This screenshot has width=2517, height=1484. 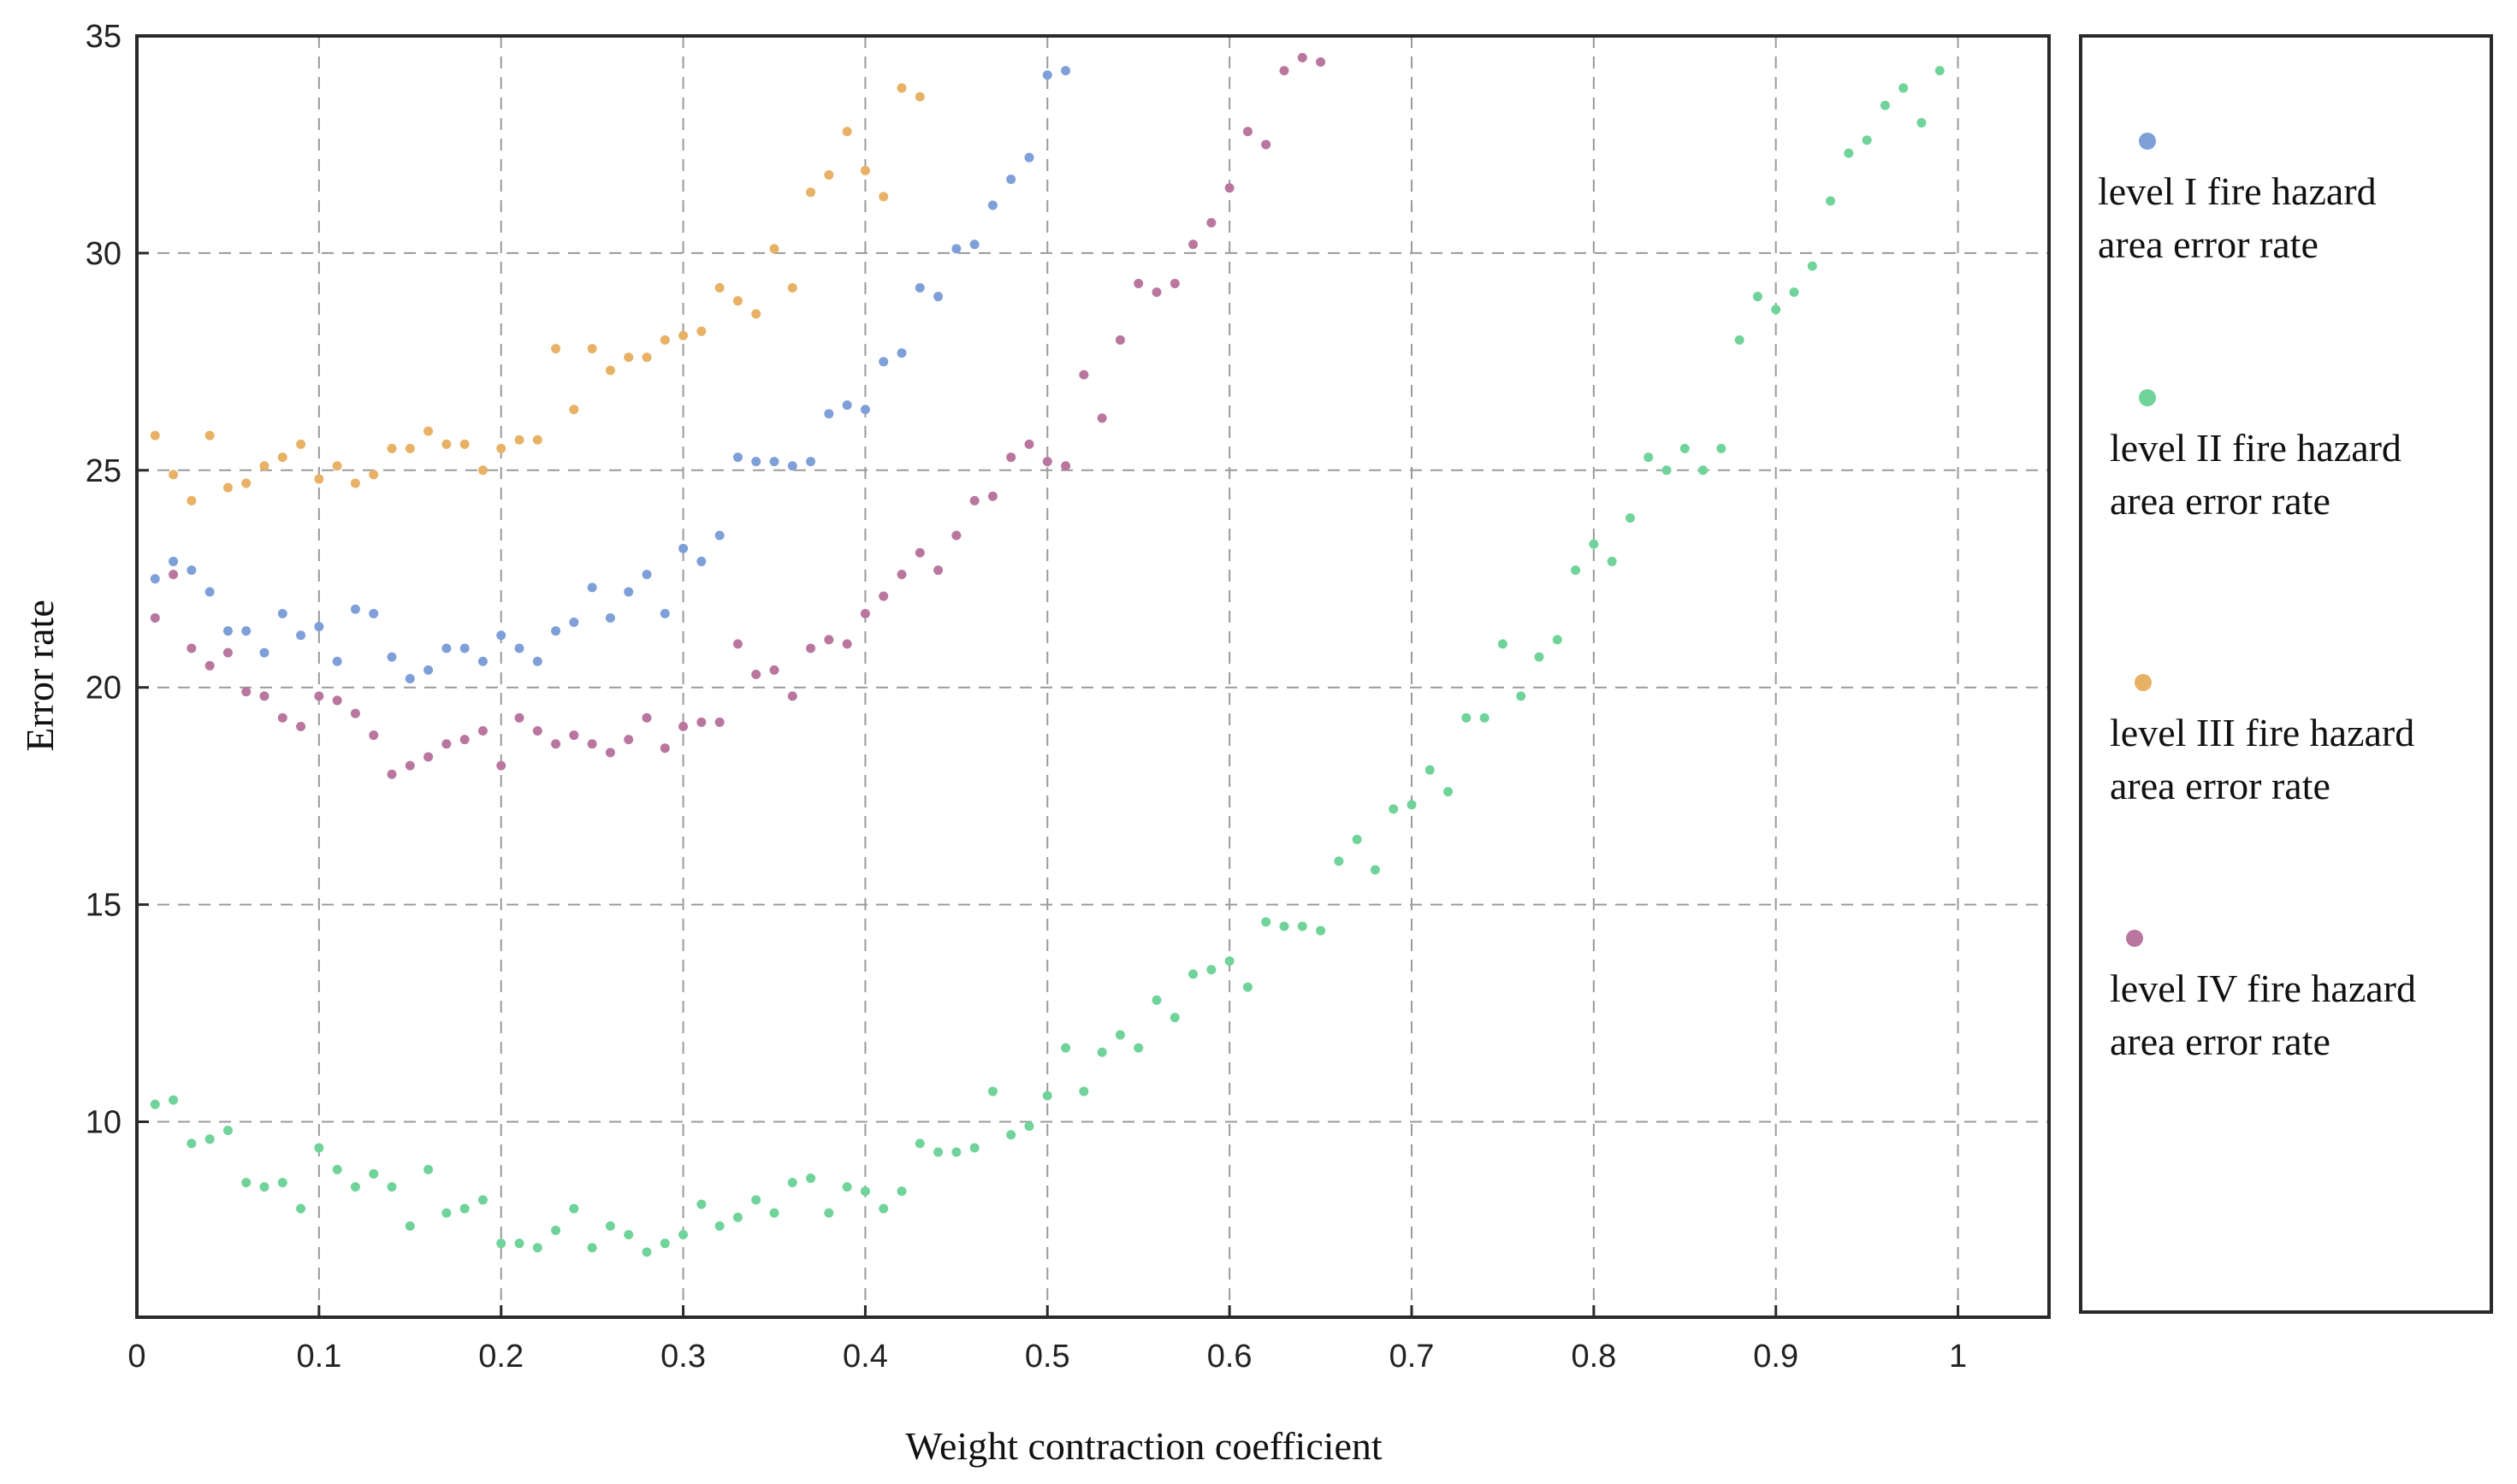 What do you see at coordinates (1144, 1446) in the screenshot?
I see `x-axis-title: Weight contraction coefficient` at bounding box center [1144, 1446].